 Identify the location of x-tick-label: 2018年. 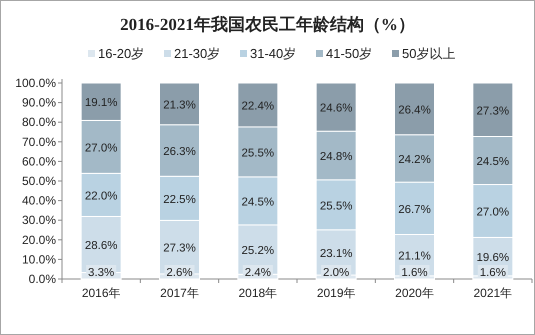
(258, 293).